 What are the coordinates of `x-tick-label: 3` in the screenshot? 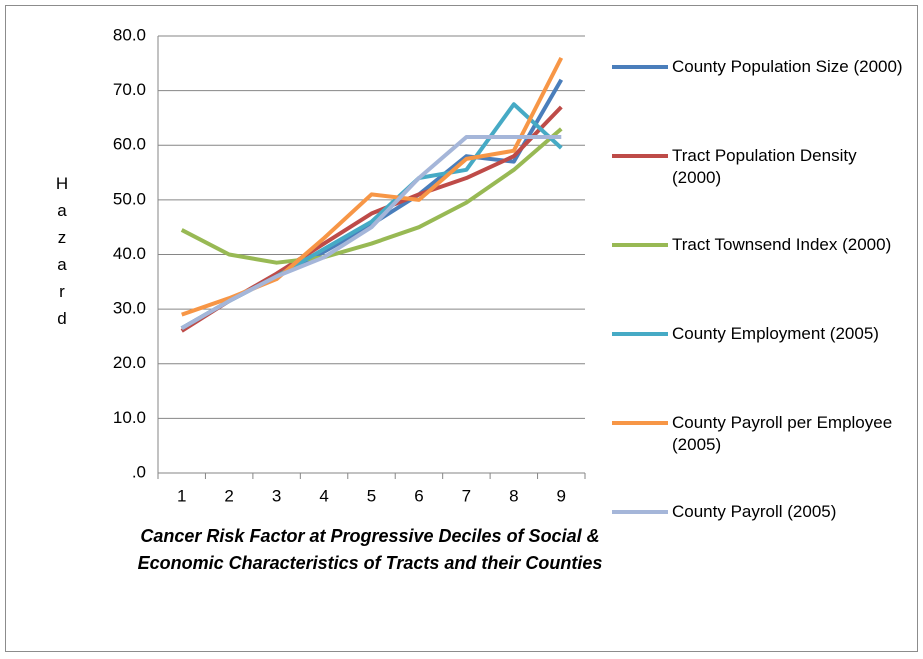 It's located at (276, 495).